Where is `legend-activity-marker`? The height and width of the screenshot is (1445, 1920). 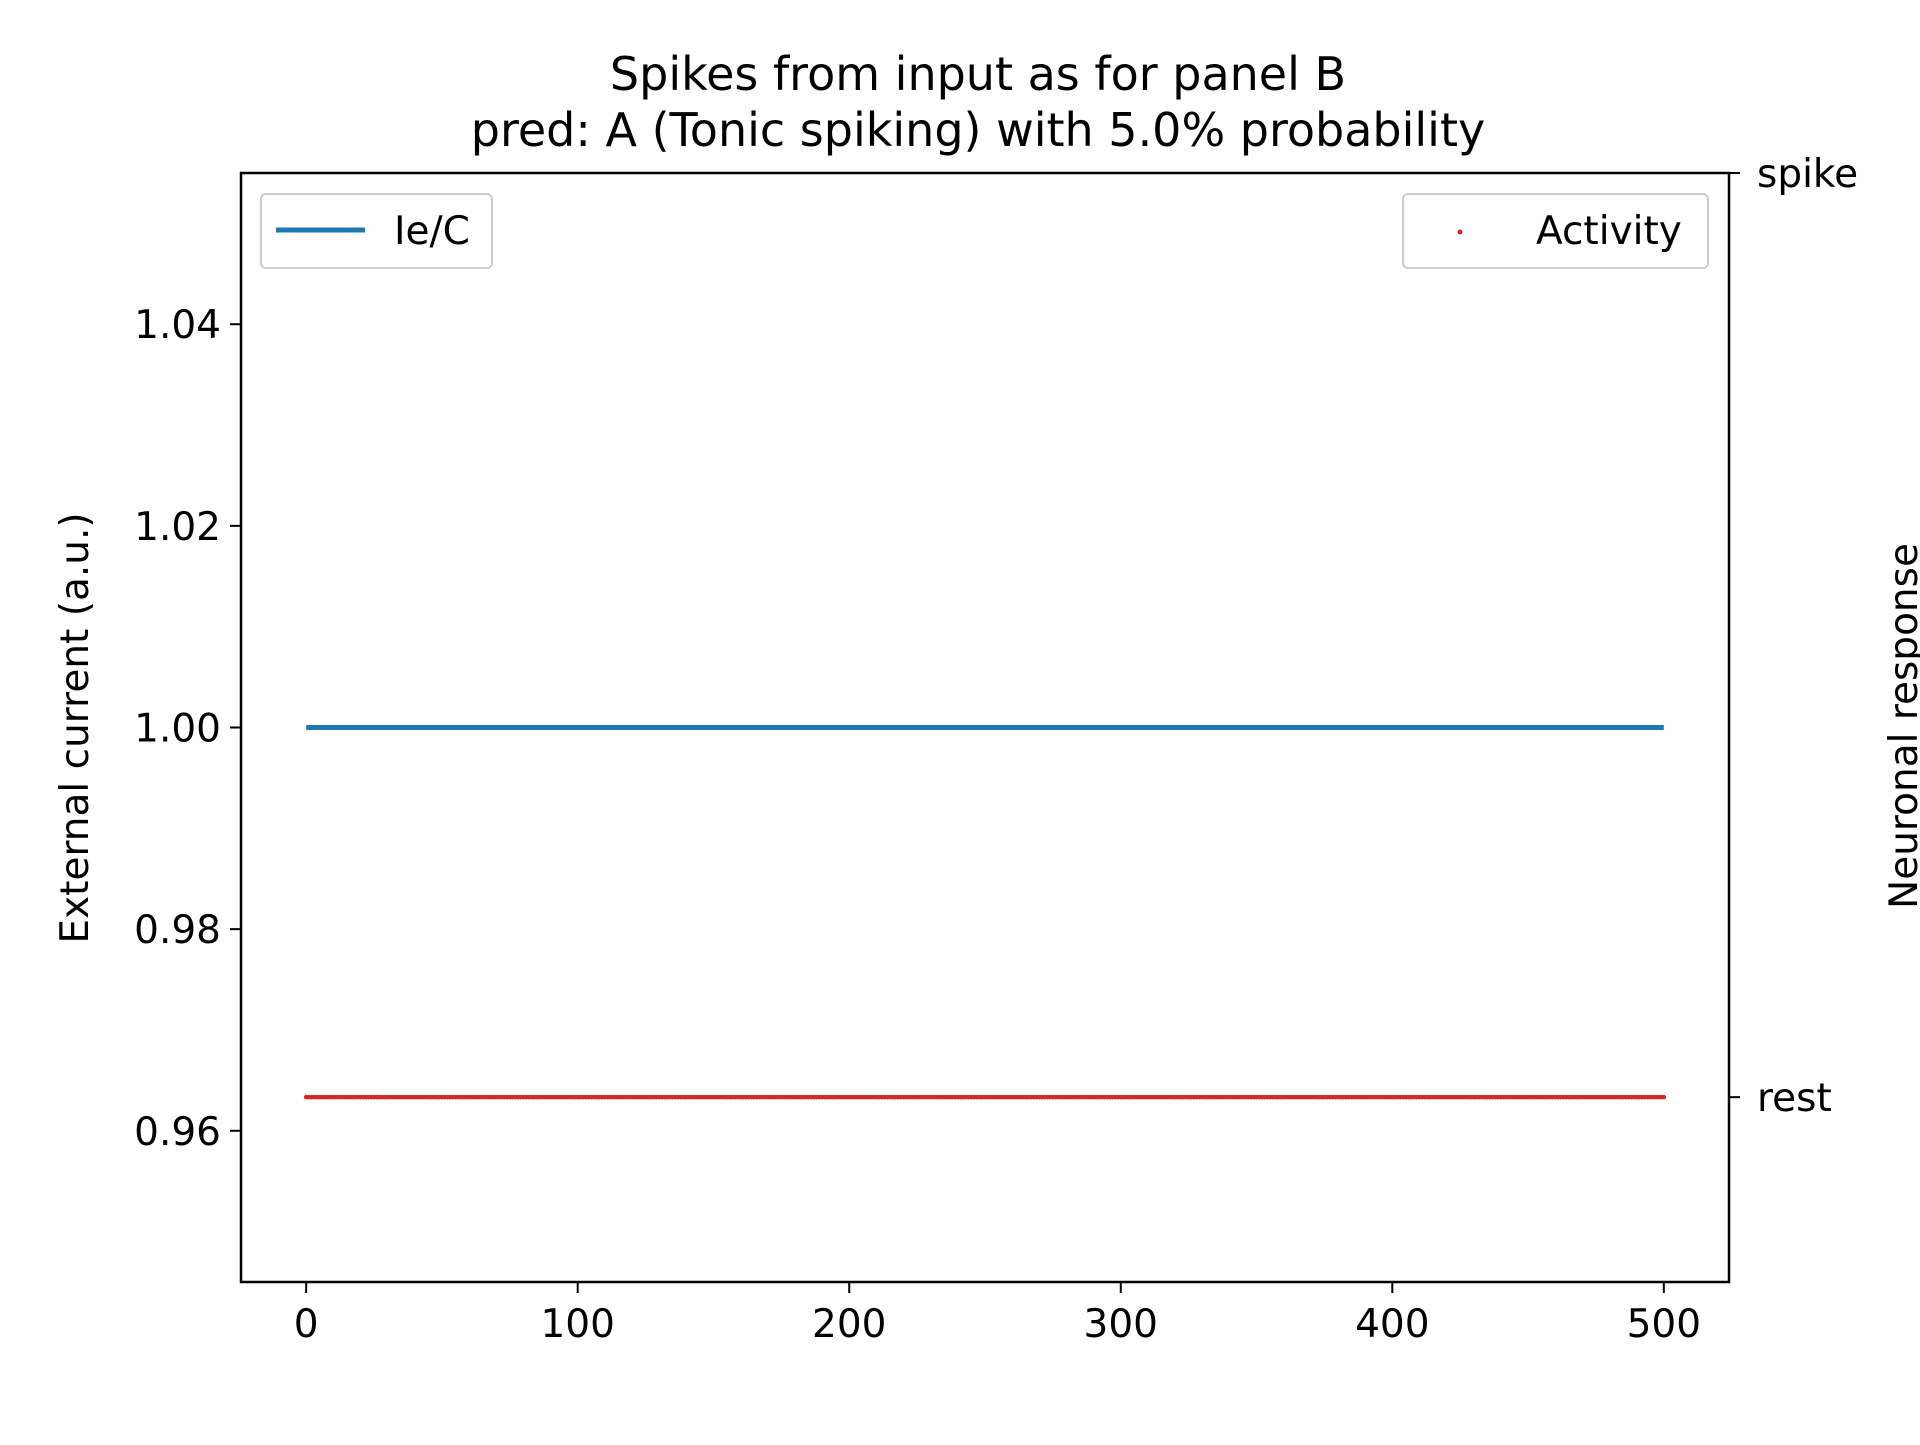
legend-activity-marker is located at coordinates (1460, 232).